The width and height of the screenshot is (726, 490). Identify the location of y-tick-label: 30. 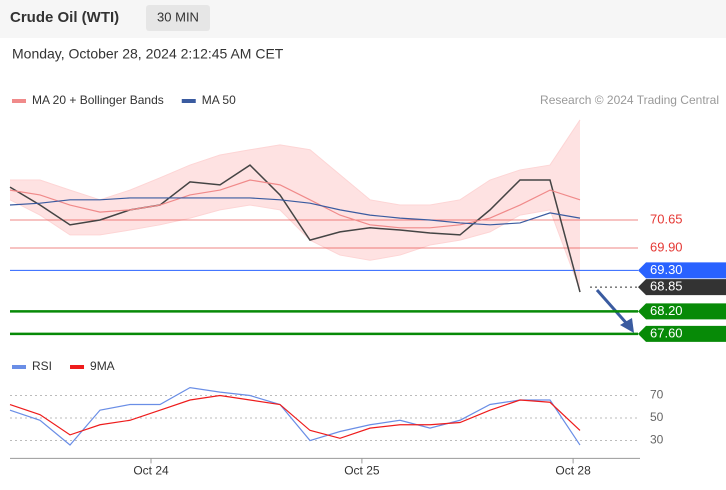
(657, 440).